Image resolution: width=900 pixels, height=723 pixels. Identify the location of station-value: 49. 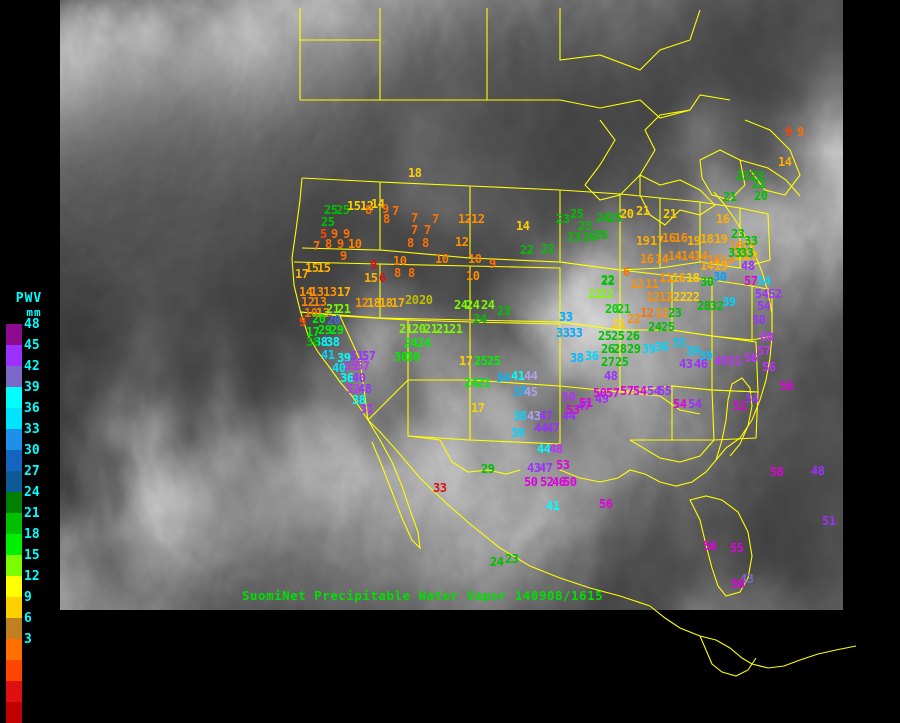
(721, 361).